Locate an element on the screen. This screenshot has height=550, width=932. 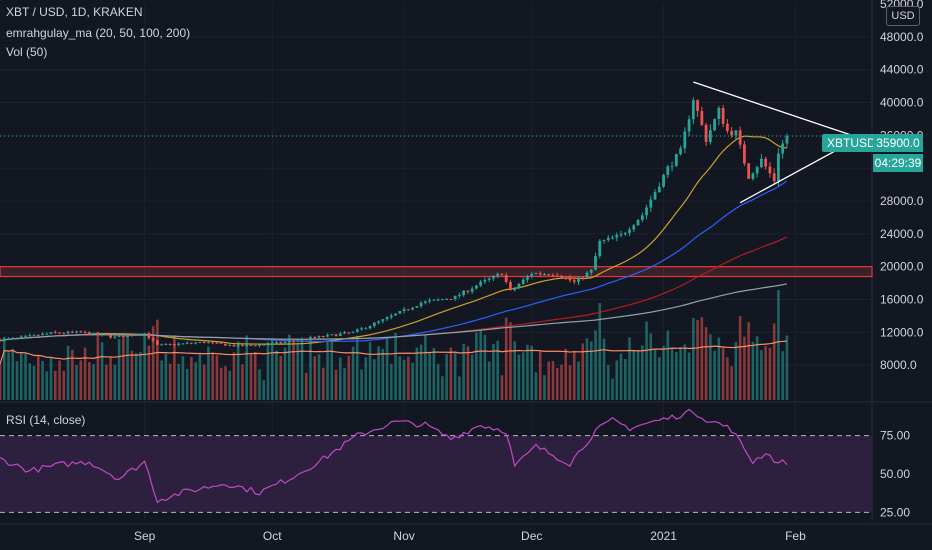
price-tick-label: 52000.0 is located at coordinates (902, 5).